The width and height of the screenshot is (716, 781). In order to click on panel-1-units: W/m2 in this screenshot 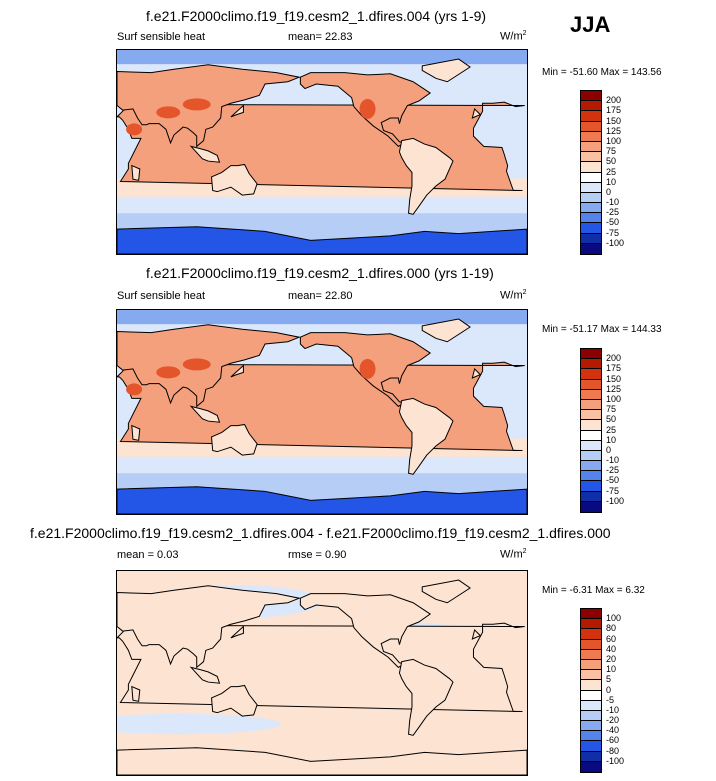, I will do `click(513, 36)`.